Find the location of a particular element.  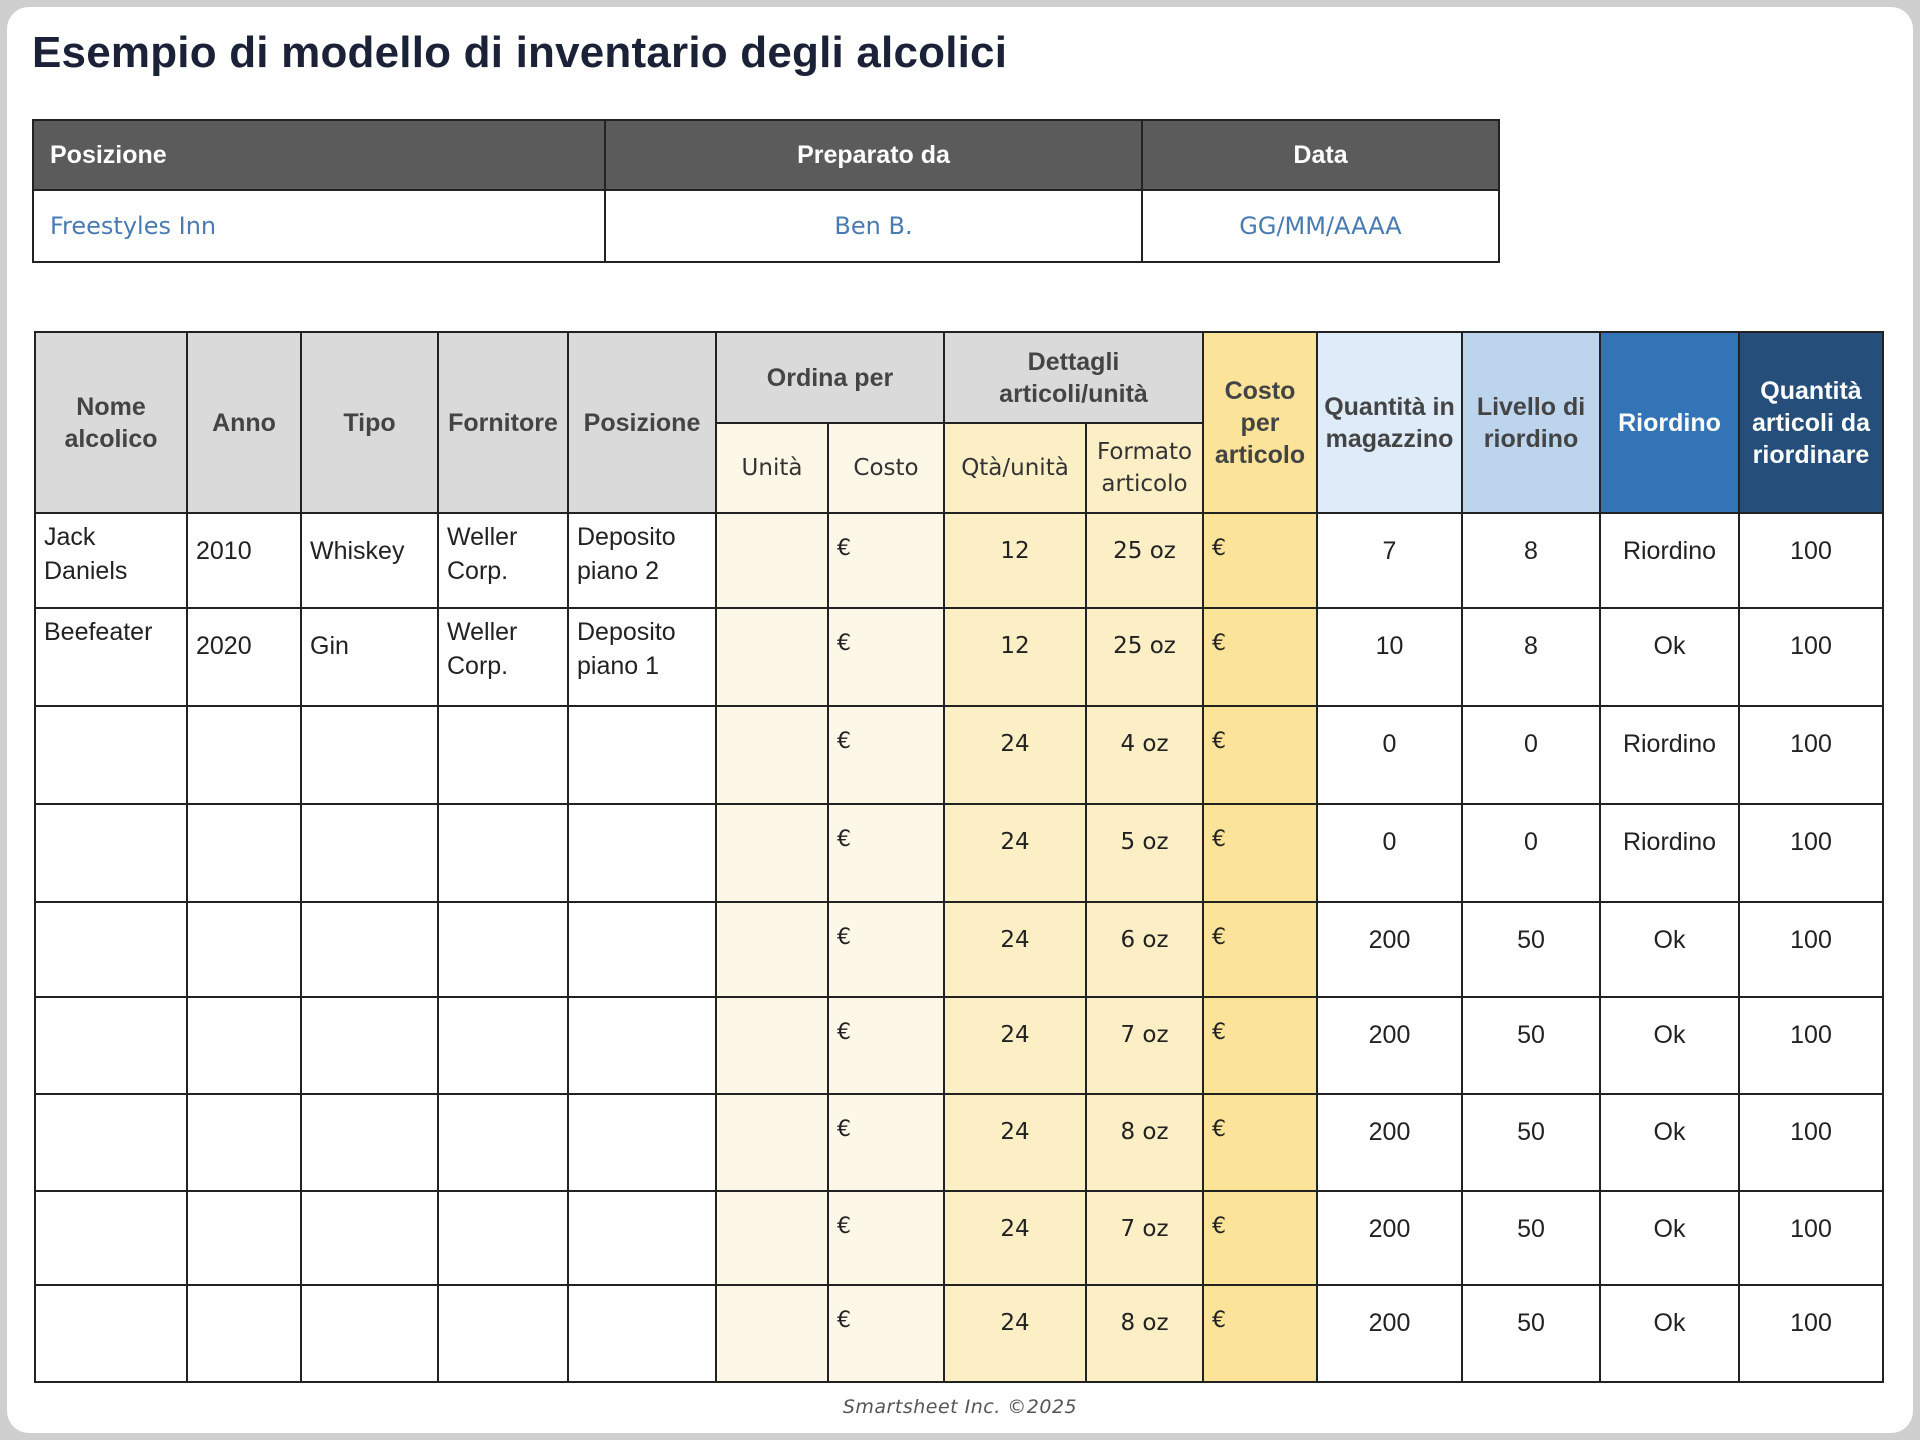

cell-quantita-magazzino: 7 is located at coordinates (1389, 560).